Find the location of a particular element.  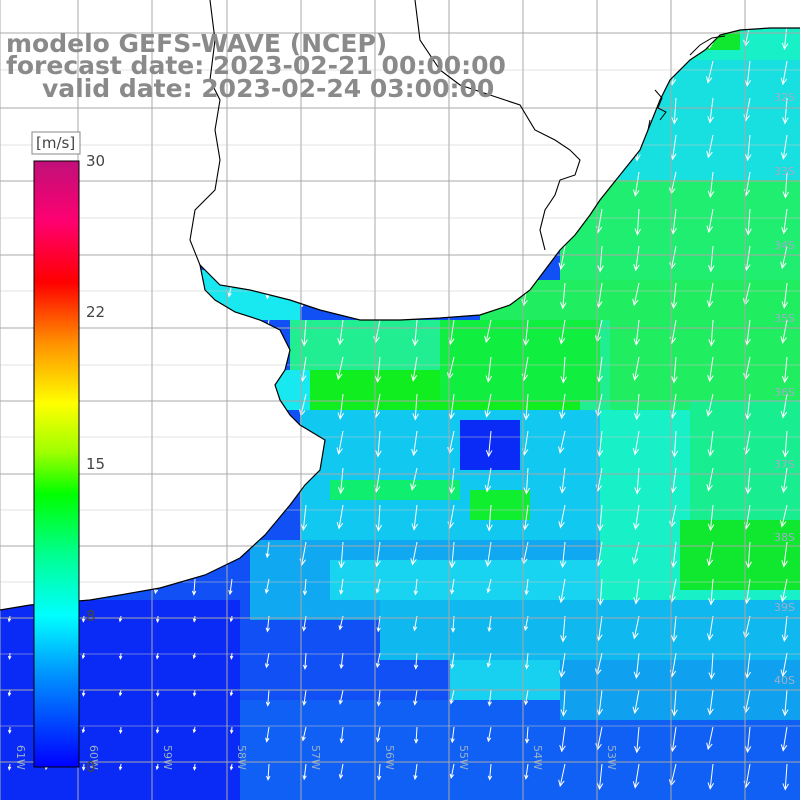

latitude-label: 32S is located at coordinates (784, 97).